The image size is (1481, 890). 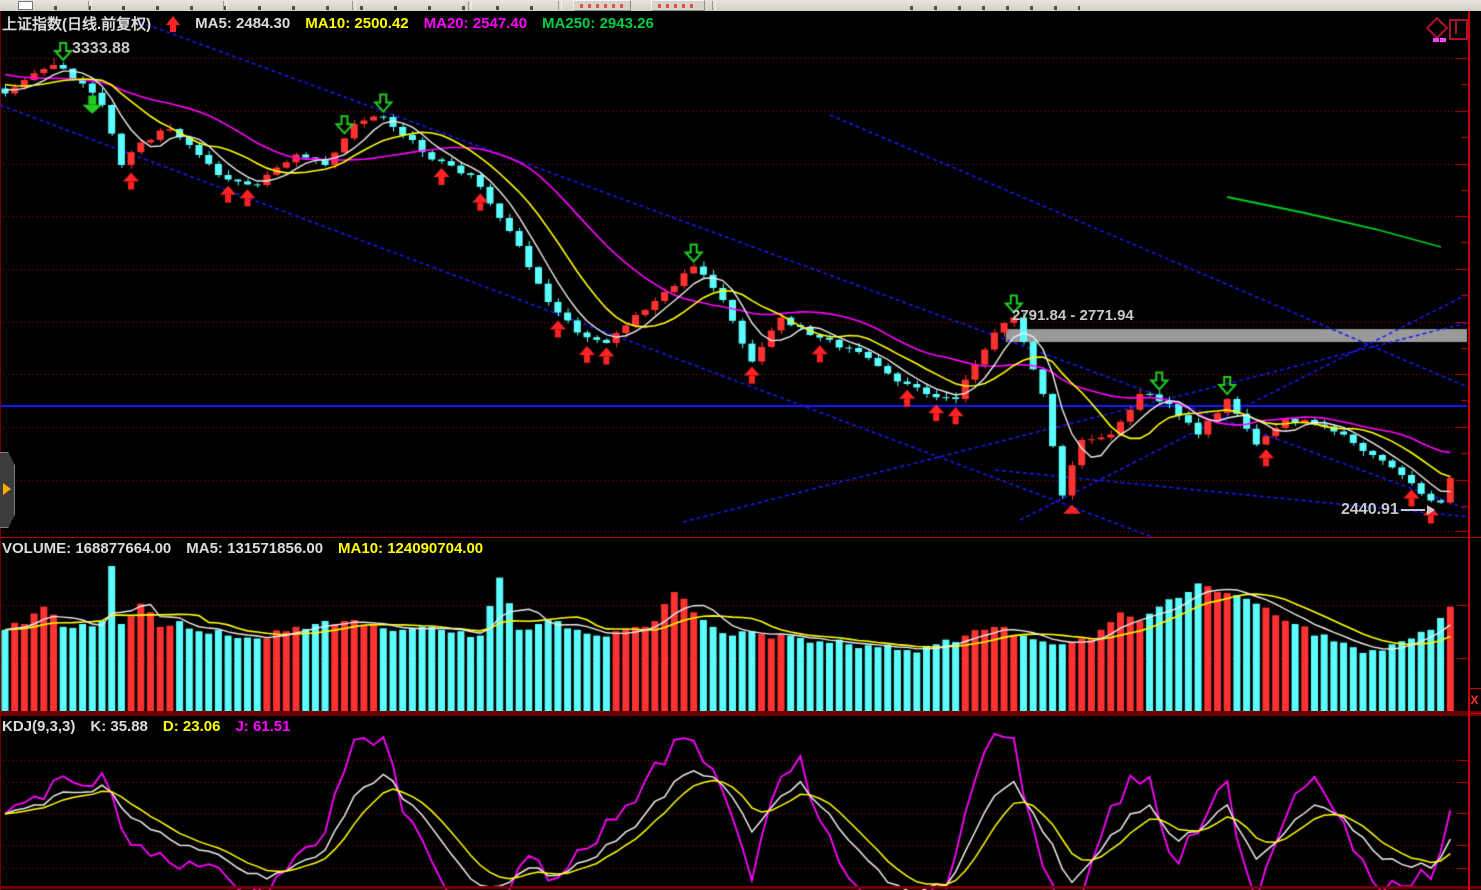 I want to click on sidebar-expand-tab, so click(x=7, y=490).